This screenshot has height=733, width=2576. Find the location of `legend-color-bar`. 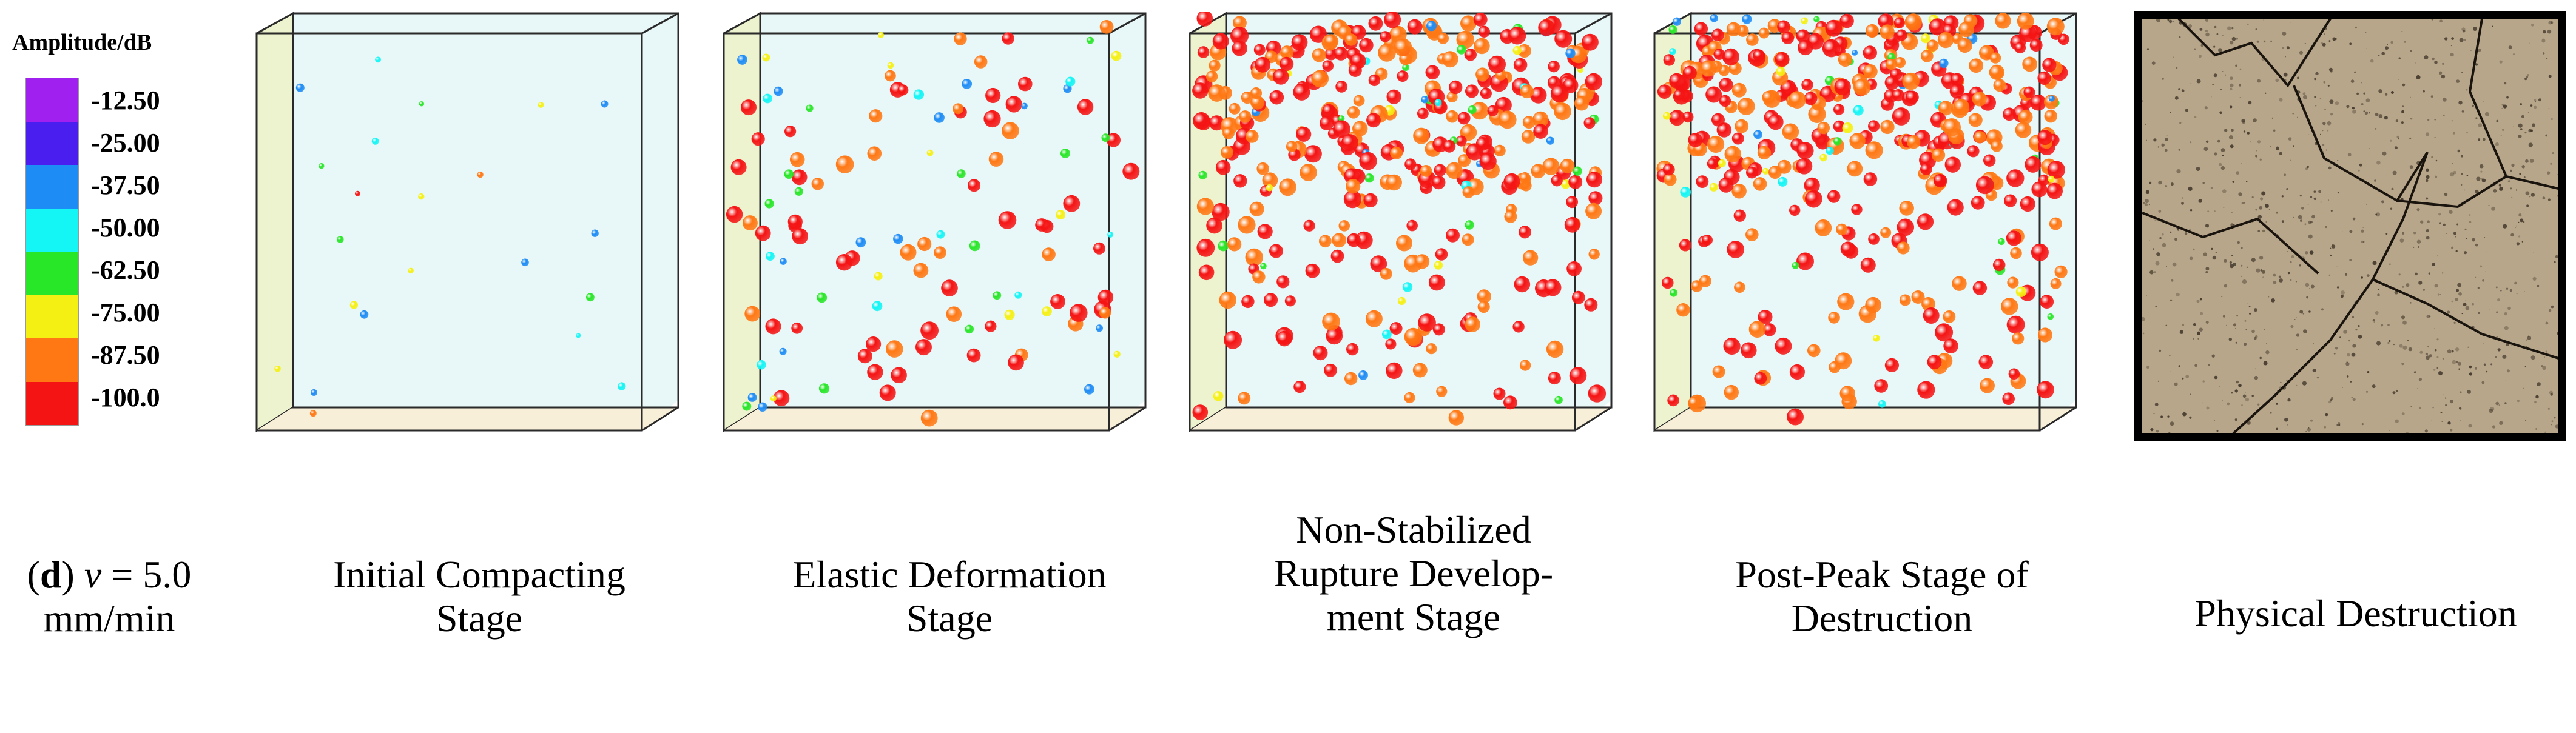

legend-color-bar is located at coordinates (52, 252).